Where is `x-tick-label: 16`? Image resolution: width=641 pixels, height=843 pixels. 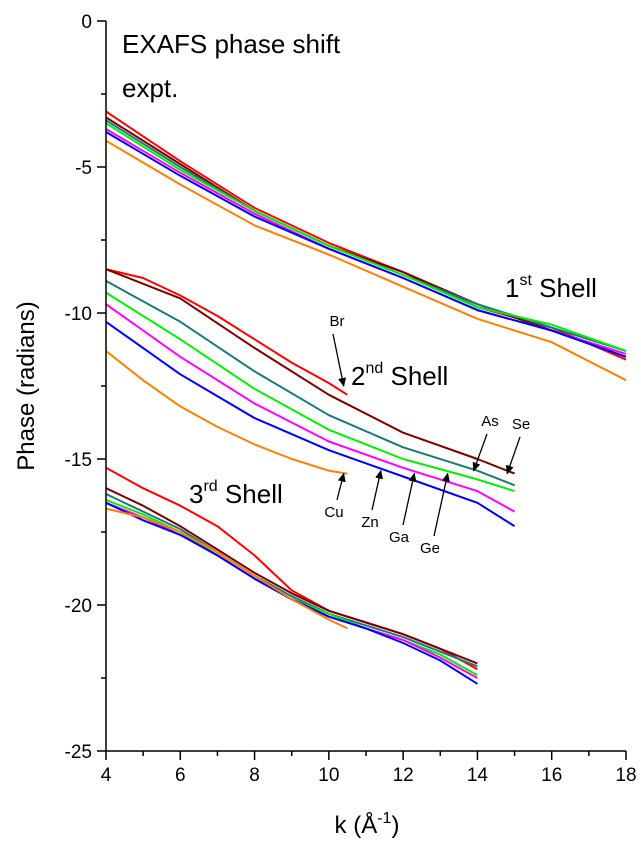
x-tick-label: 16 is located at coordinates (551, 775).